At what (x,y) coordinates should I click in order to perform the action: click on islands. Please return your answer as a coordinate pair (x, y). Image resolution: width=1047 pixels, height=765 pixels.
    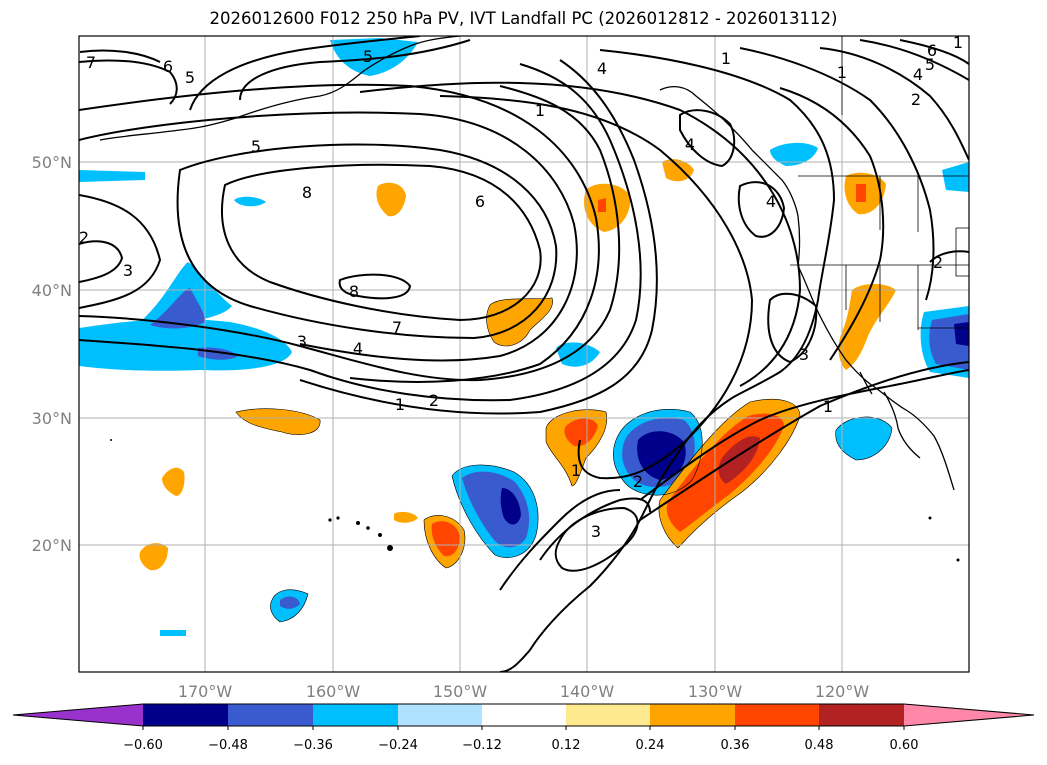
    Looking at the image, I should click on (535, 500).